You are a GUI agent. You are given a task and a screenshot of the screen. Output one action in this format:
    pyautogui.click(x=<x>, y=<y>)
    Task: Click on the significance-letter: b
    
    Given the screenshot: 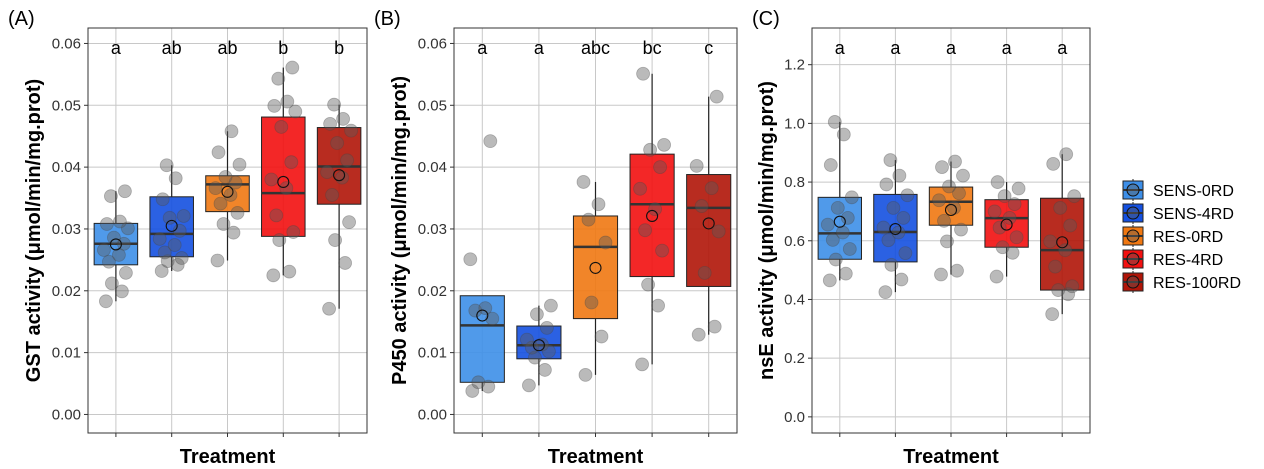 What is the action you would take?
    pyautogui.click(x=339, y=48)
    